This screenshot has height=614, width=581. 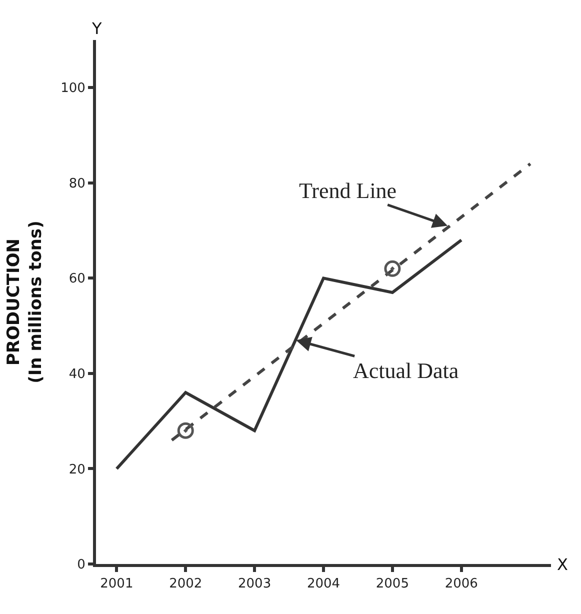 I want to click on x-tick-label: 2001, so click(x=117, y=584).